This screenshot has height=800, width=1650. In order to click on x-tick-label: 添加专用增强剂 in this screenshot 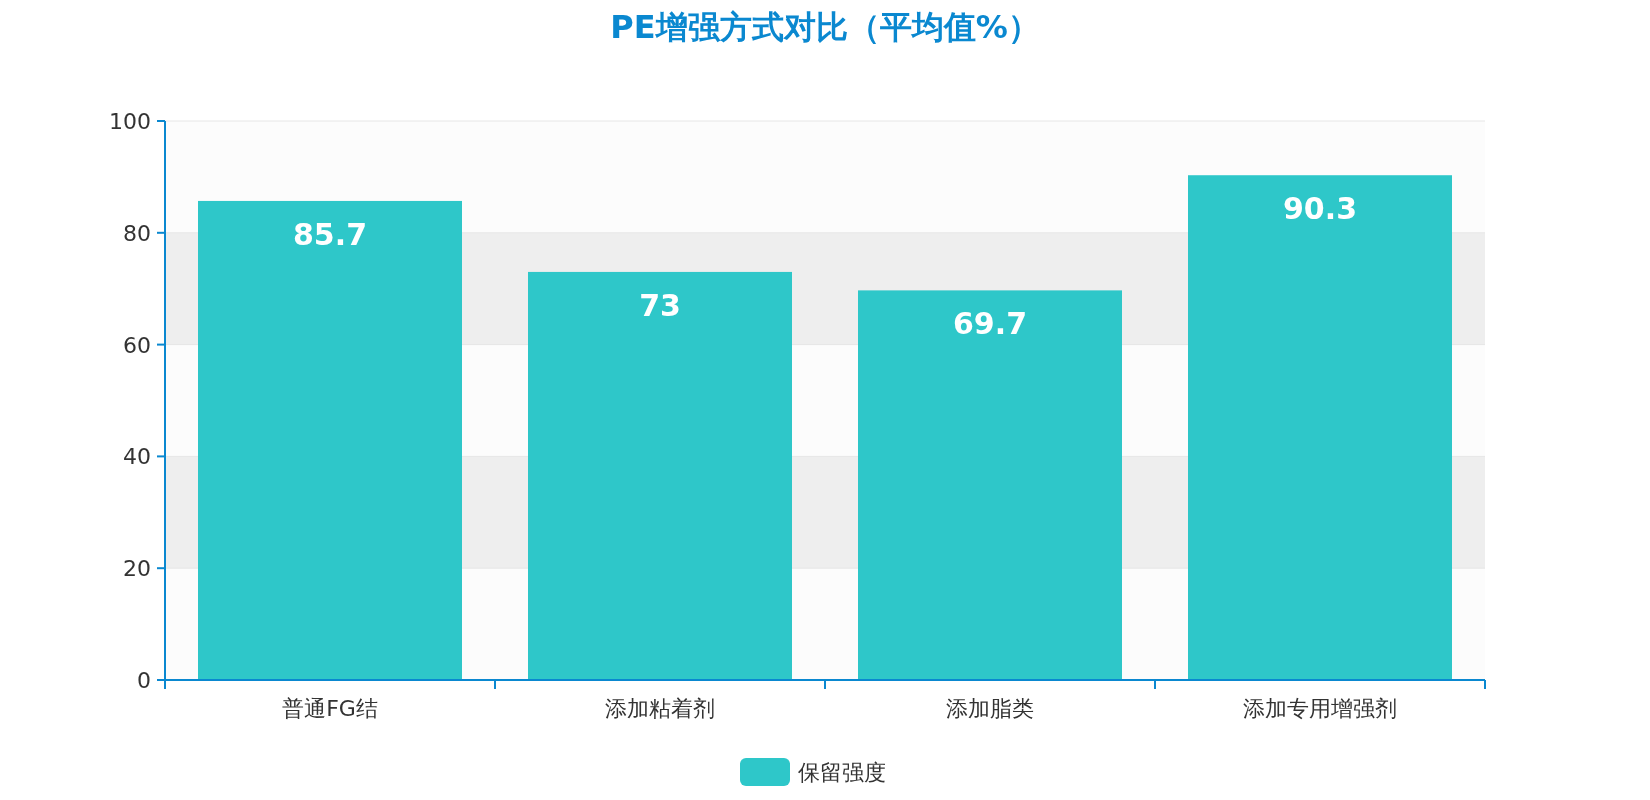, I will do `click(1320, 708)`.